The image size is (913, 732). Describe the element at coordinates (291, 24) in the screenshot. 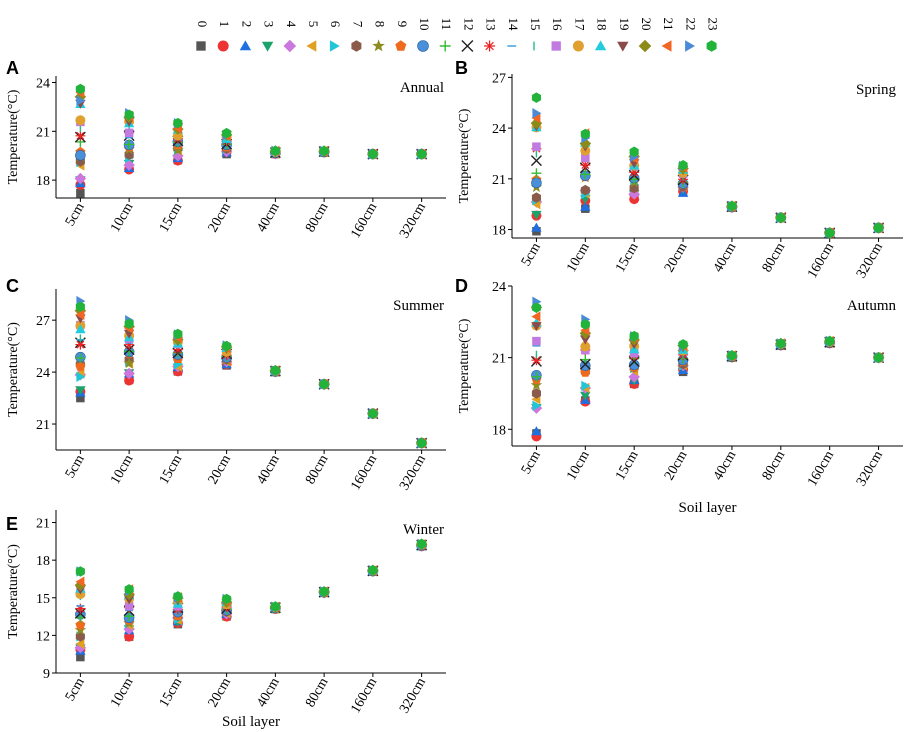

I see `legend-label: 4` at that location.